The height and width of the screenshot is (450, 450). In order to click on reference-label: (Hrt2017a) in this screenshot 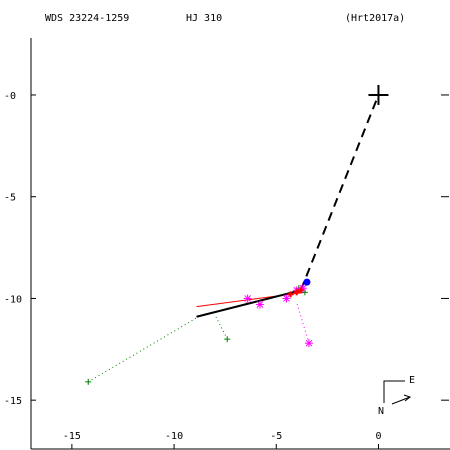, I will do `click(375, 18)`.